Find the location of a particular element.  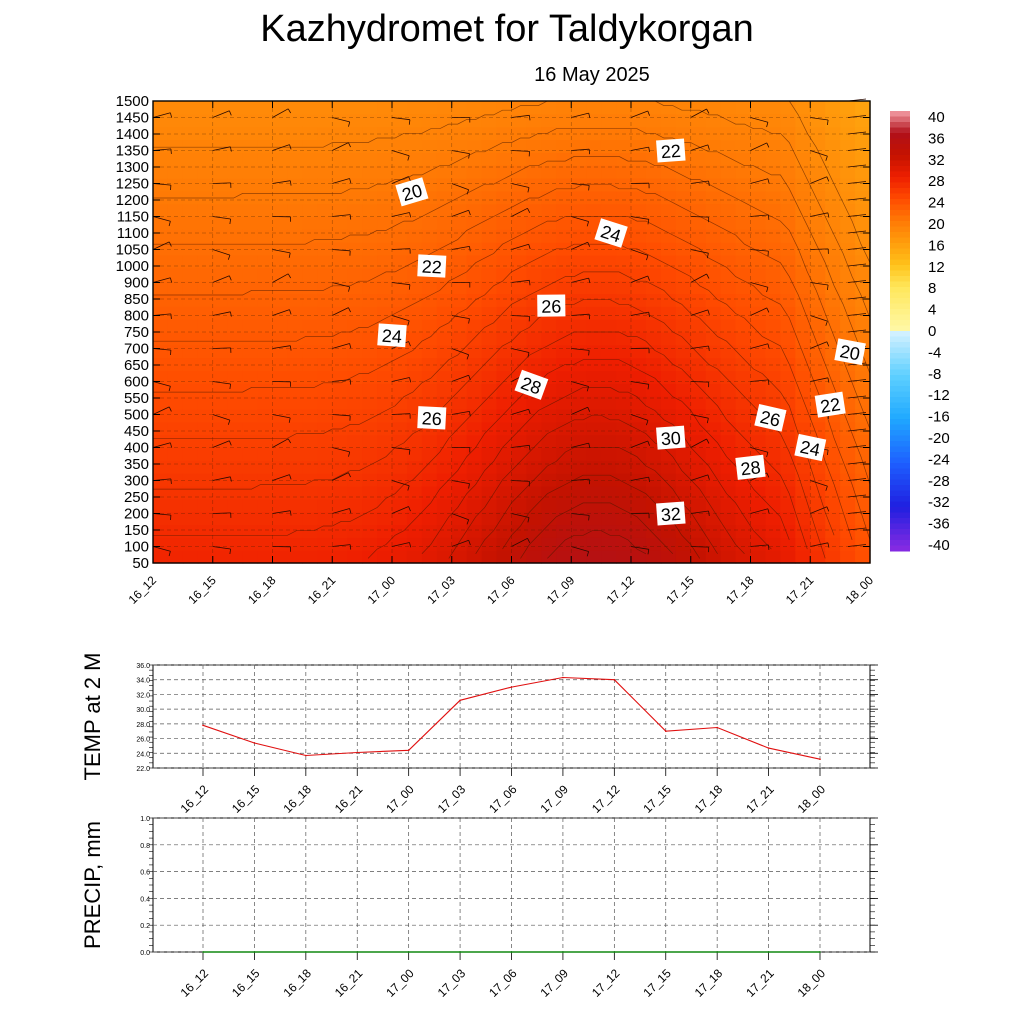

y-axis-label: TEMP at 2 M is located at coordinates (92, 717).